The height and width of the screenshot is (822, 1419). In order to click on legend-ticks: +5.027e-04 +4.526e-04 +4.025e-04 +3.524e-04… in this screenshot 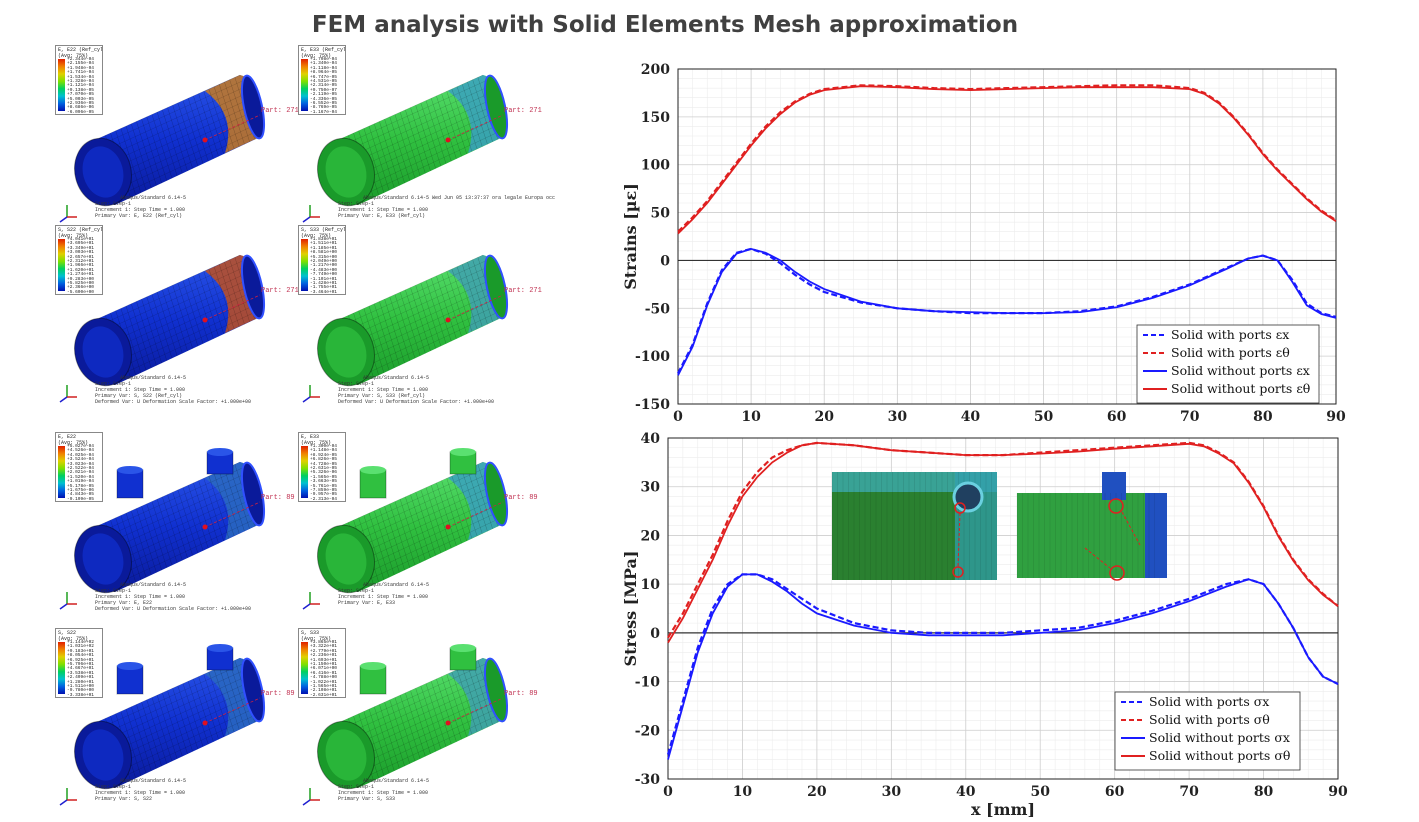, I will do `click(81, 473)`.